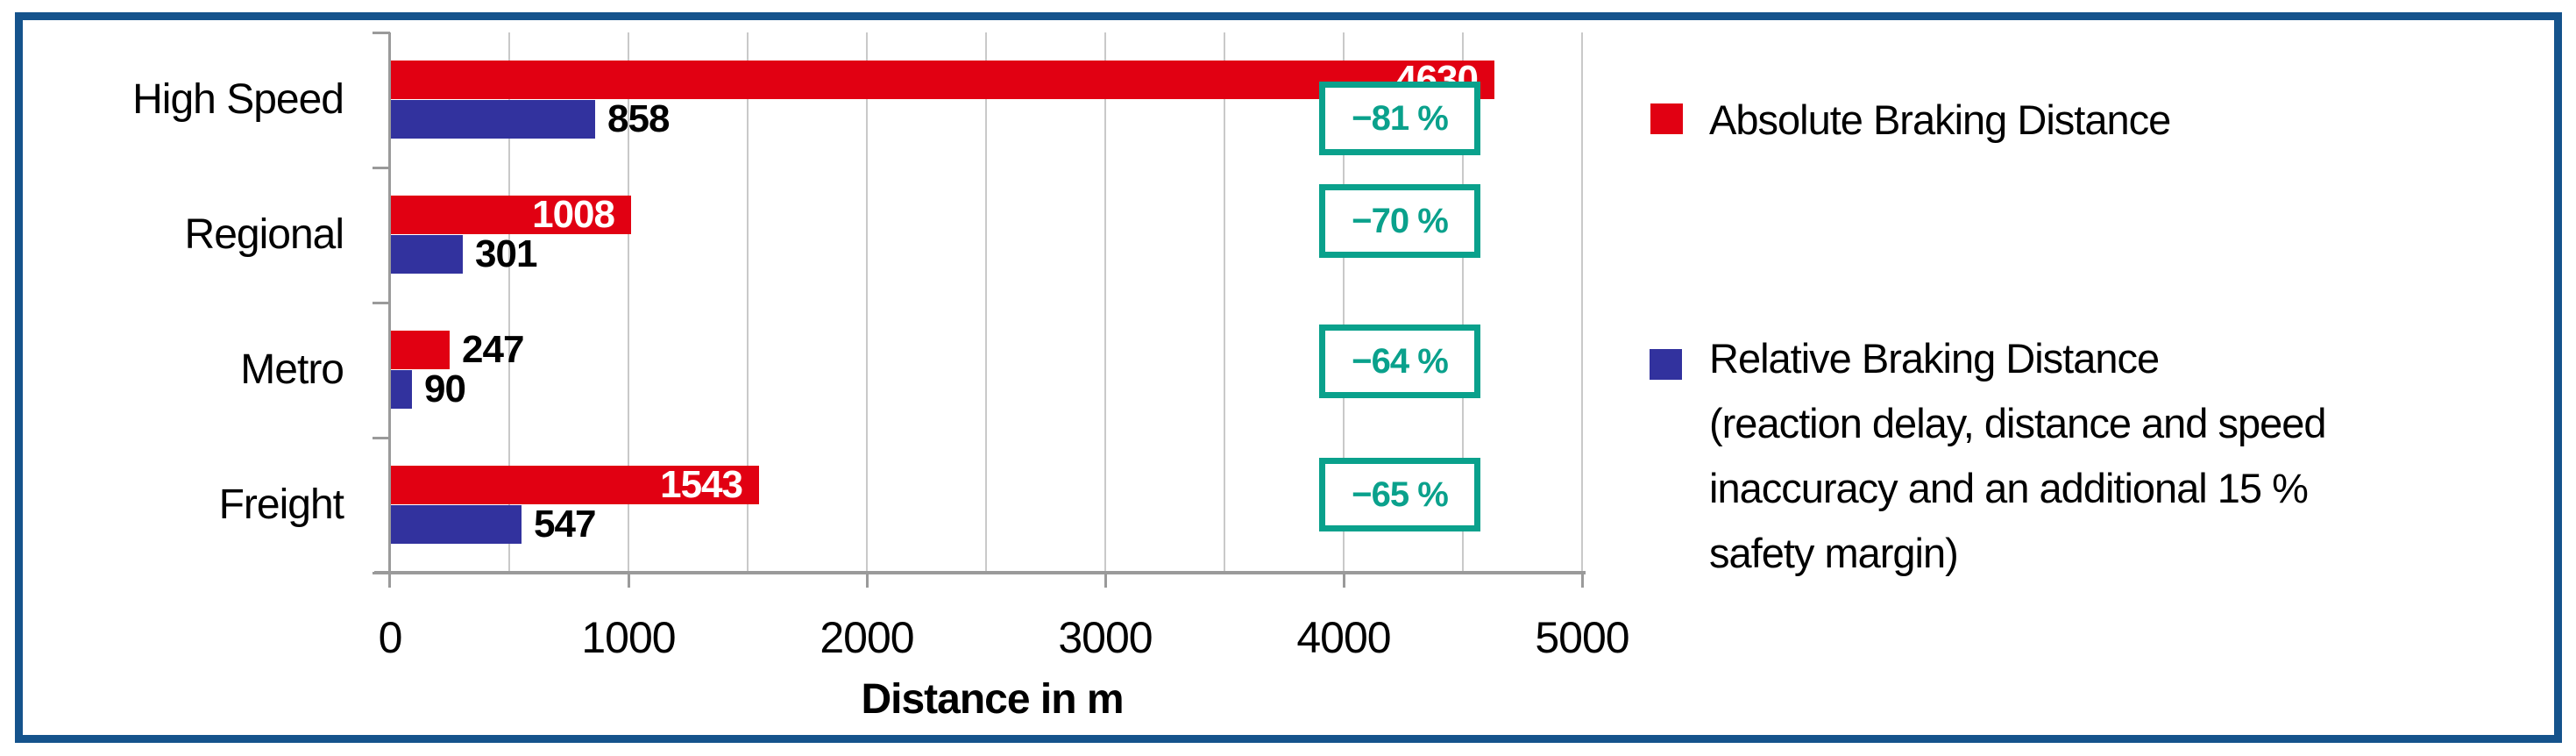 The width and height of the screenshot is (2576, 756). I want to click on bar-value-label-relative: 547, so click(565, 524).